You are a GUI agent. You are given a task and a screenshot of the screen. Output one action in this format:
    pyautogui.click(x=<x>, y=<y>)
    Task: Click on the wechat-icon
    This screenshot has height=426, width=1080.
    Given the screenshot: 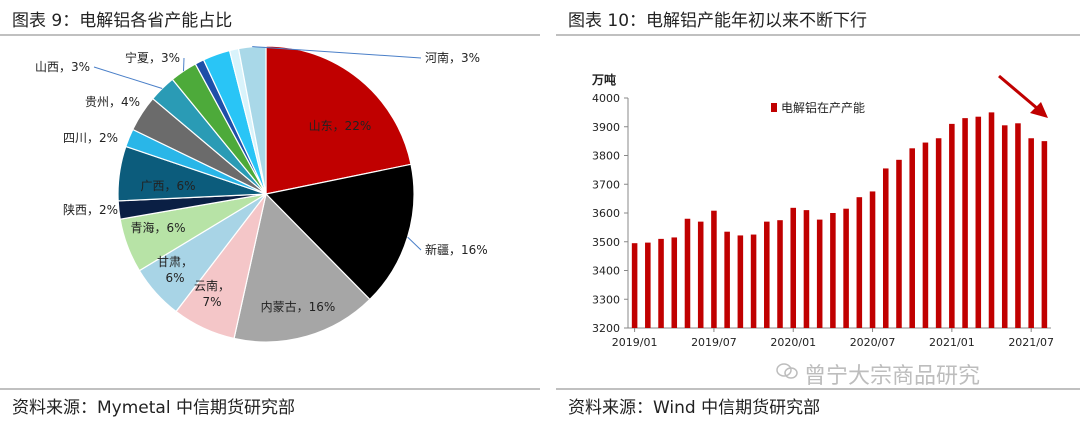 What is the action you would take?
    pyautogui.click(x=787, y=371)
    